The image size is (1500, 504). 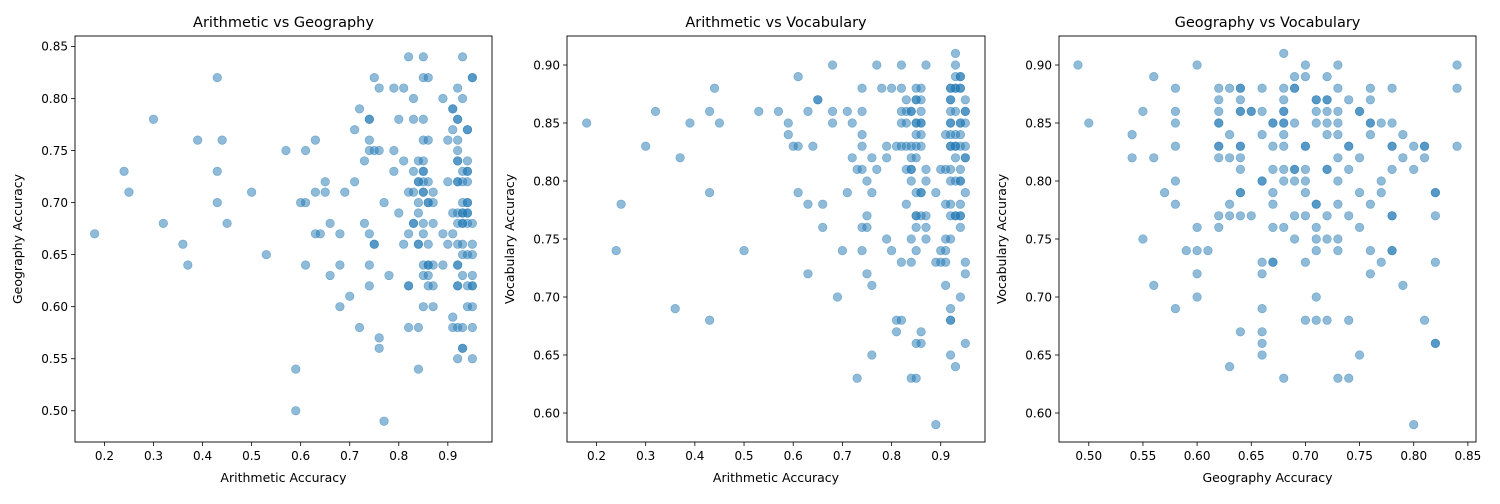 I want to click on x-tick-label: 0.8, so click(x=891, y=456).